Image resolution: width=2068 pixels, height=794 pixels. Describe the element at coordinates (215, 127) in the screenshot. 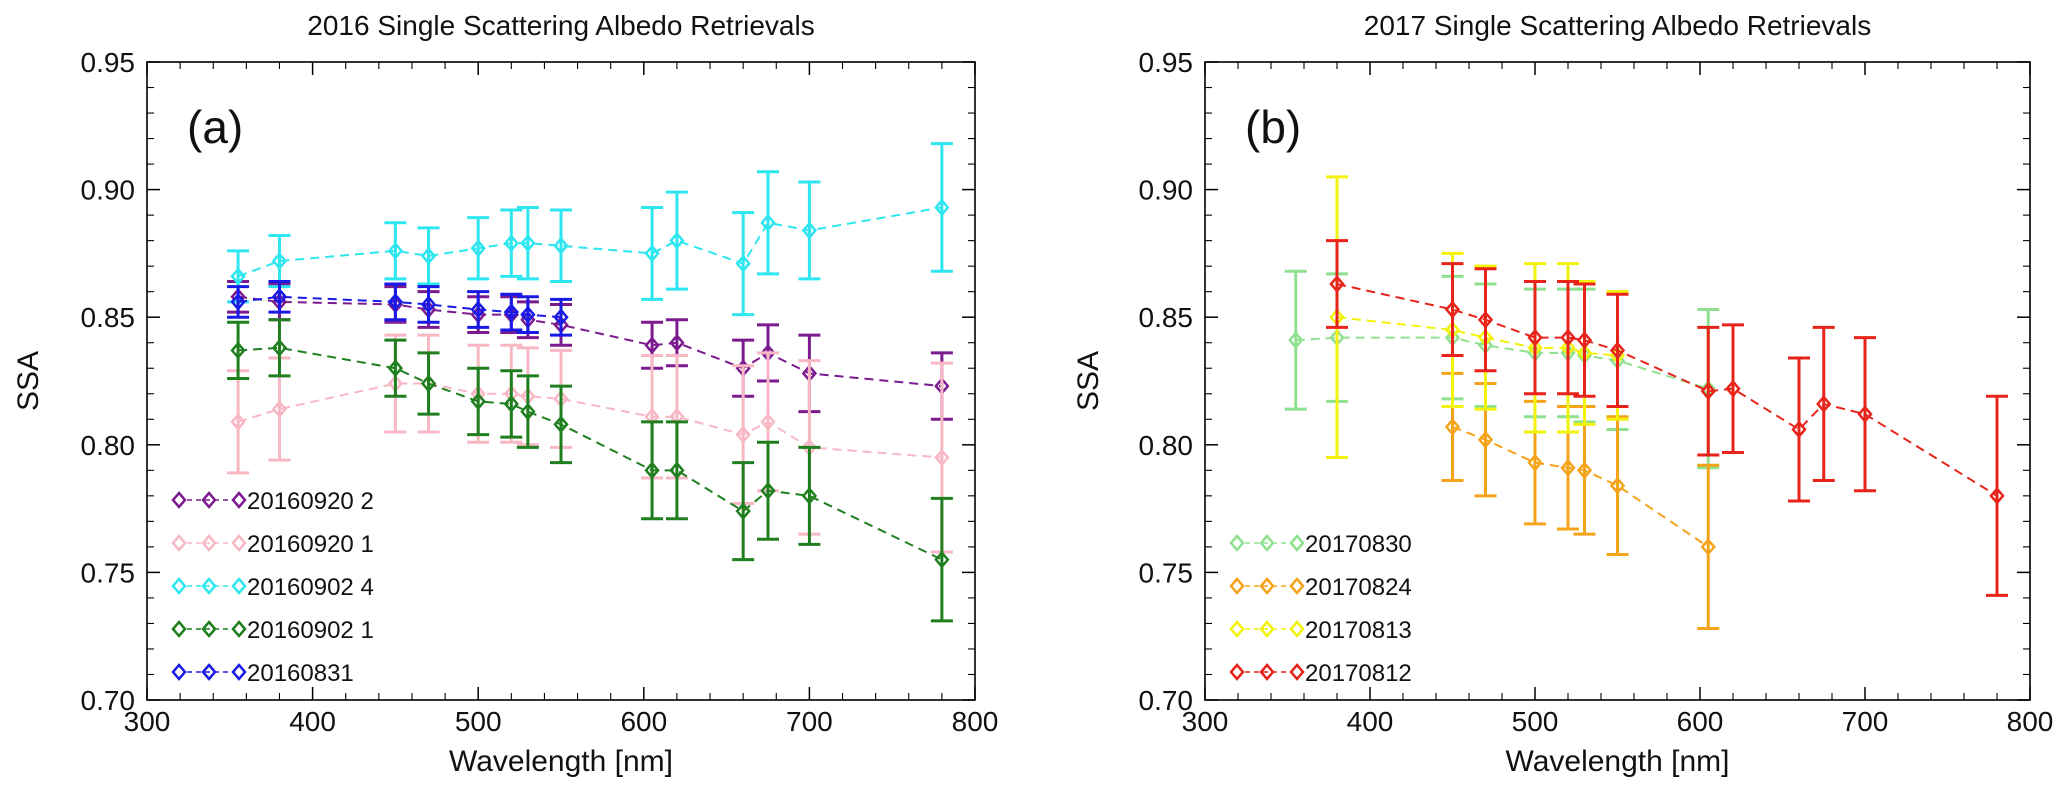

I see `panel-label: (a)` at that location.